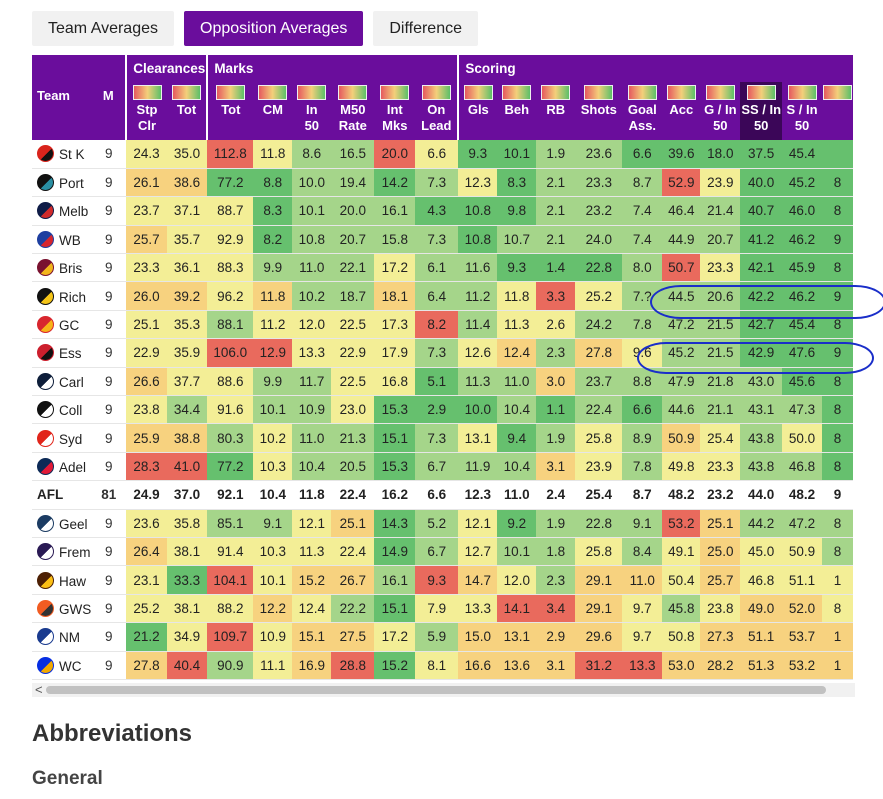  I want to click on stat-cell: 31.2, so click(599, 665).